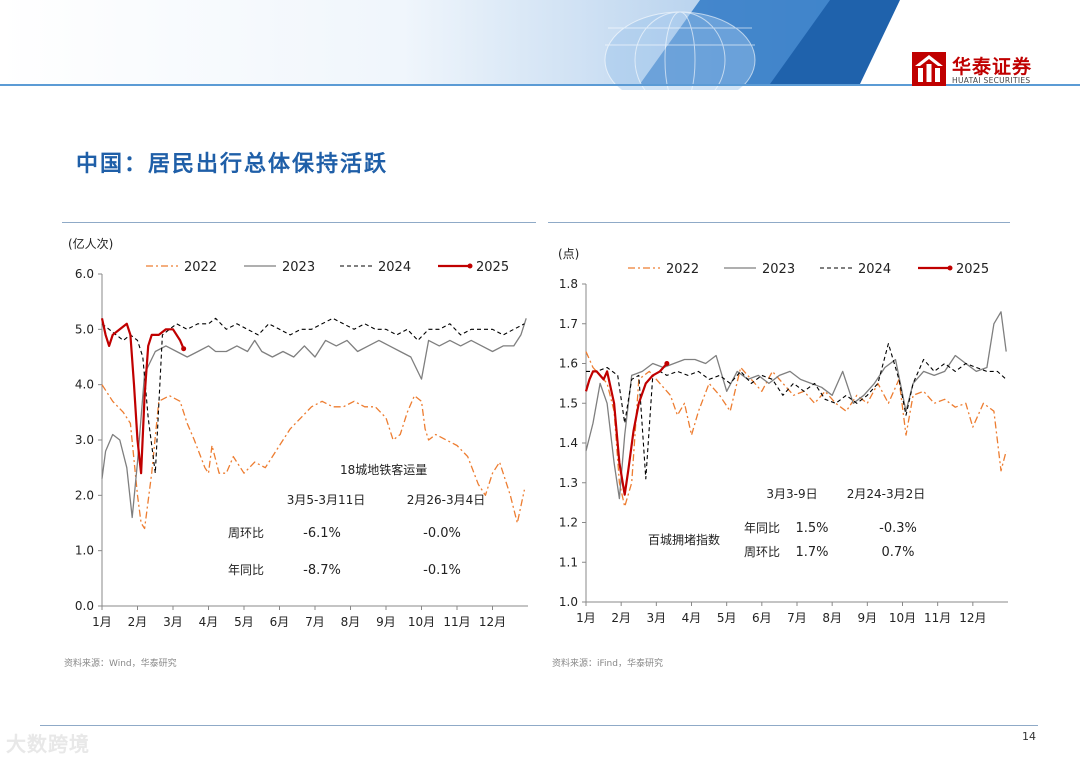  Describe the element at coordinates (684, 539) in the screenshot. I see `annotation-title: 百城拥堵指数` at that location.